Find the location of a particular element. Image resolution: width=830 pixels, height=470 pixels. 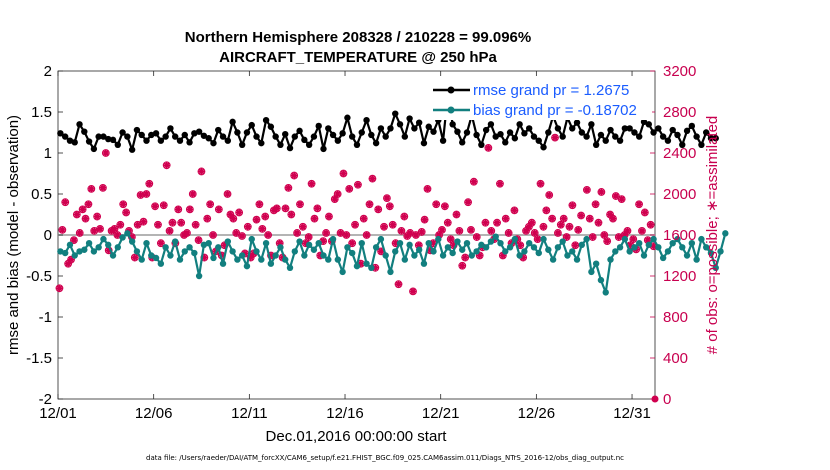

legend-bias-label: bias grand pr = -0.18702 is located at coordinates (555, 110).